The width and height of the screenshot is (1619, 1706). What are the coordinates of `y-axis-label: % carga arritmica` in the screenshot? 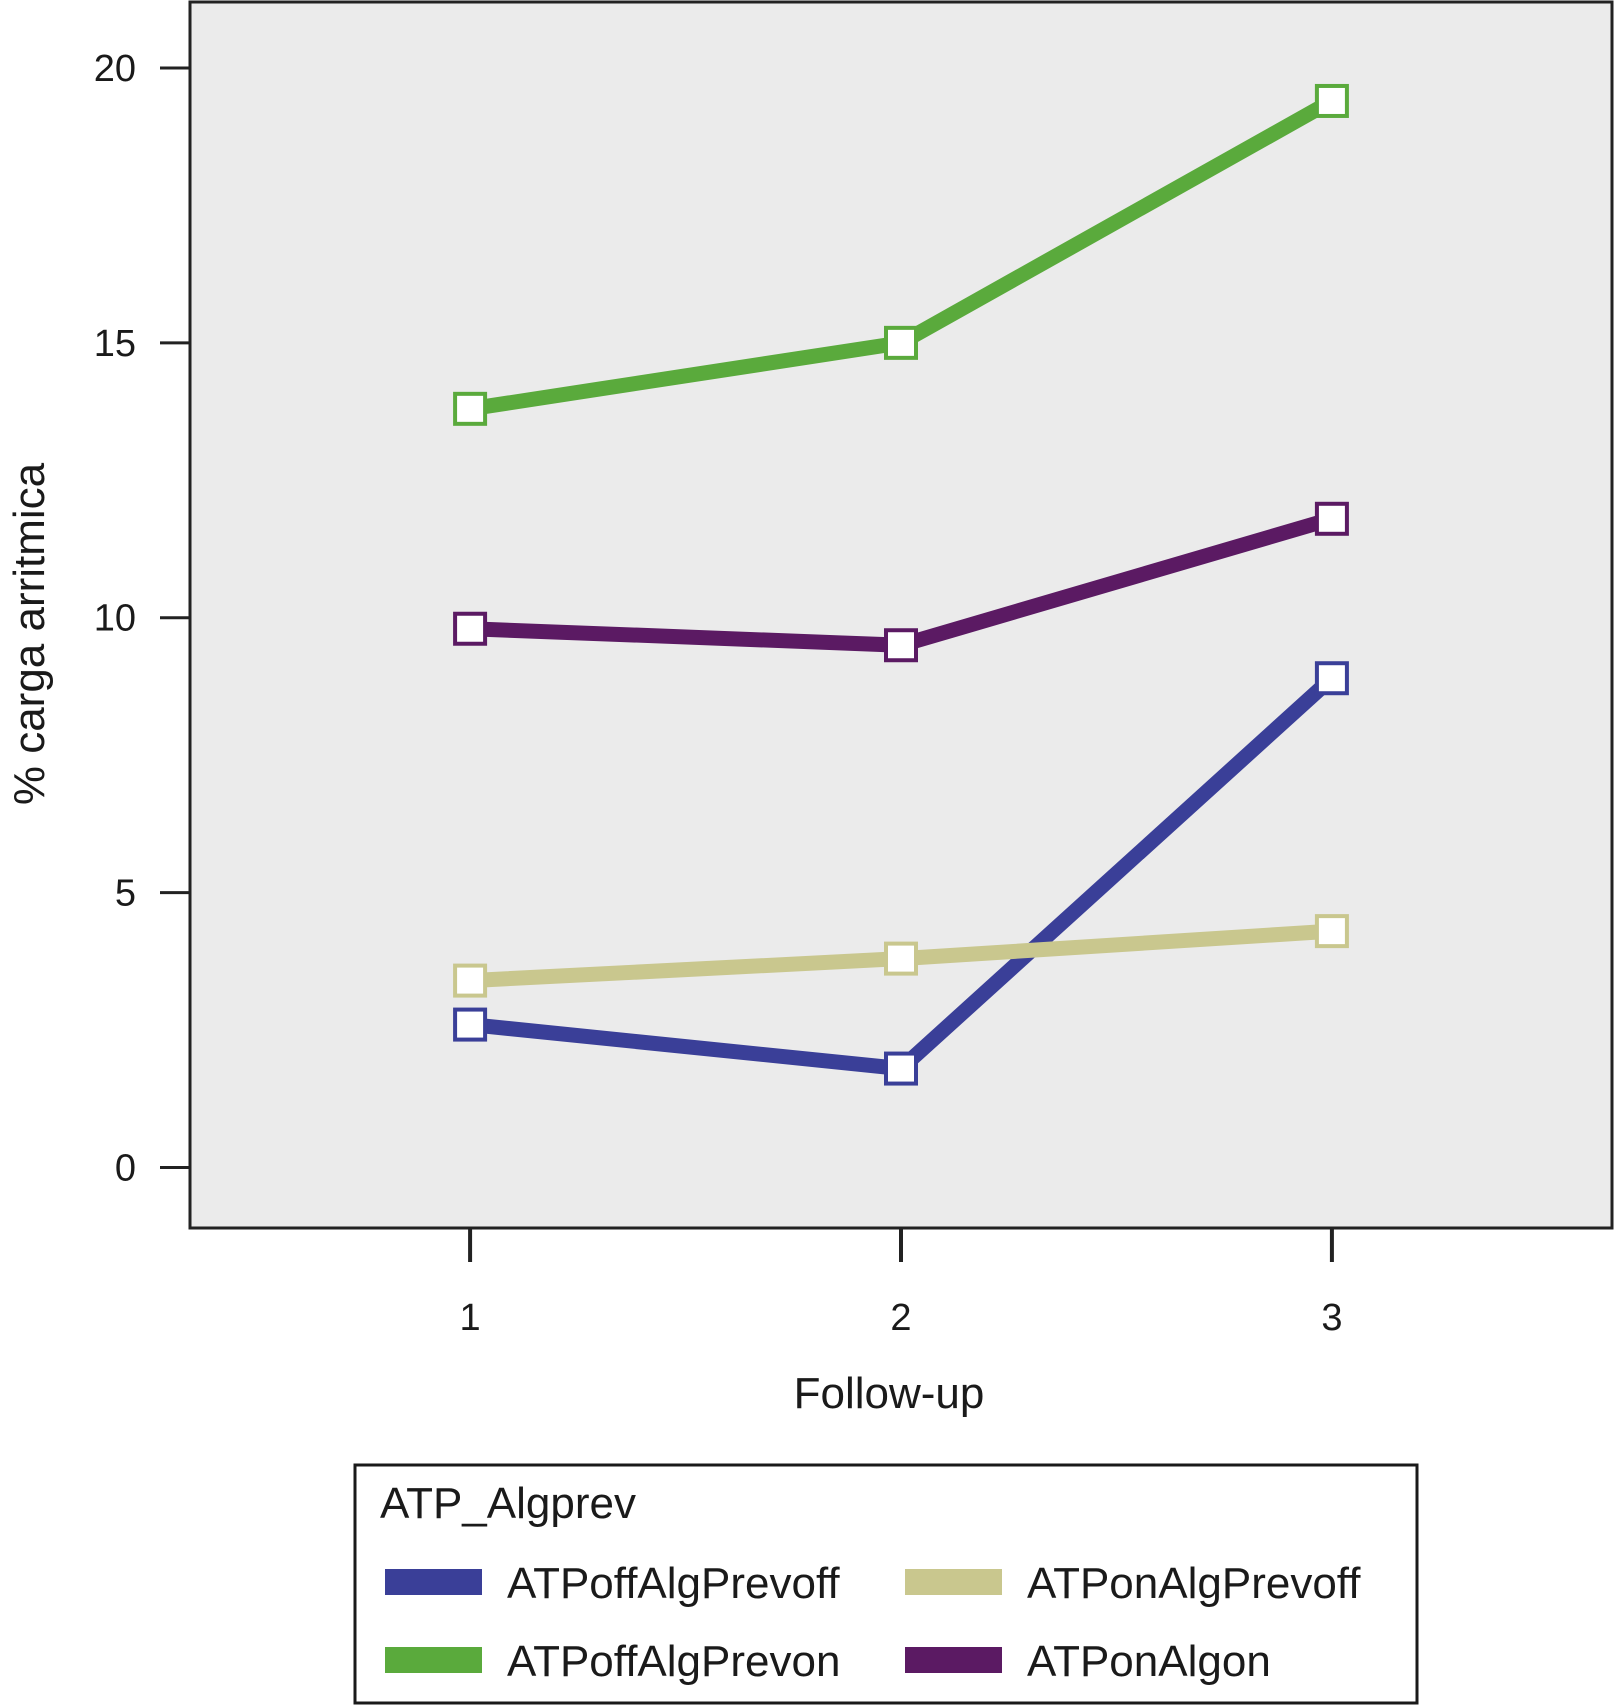 It's located at (29, 633).